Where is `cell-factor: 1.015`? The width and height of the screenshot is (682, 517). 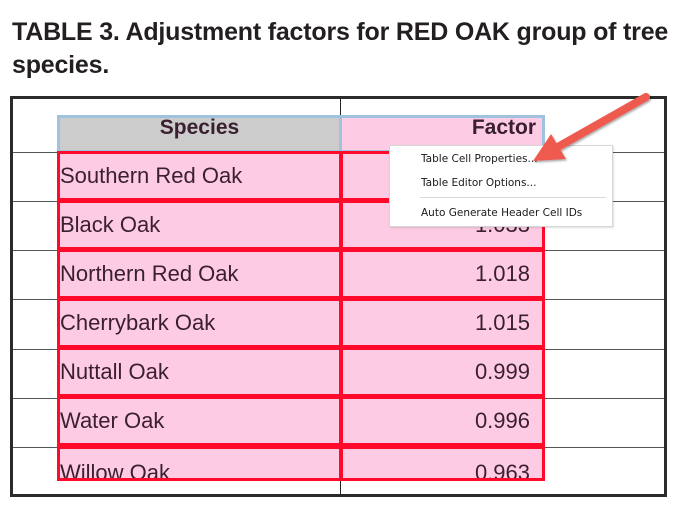
cell-factor: 1.015 is located at coordinates (442, 323).